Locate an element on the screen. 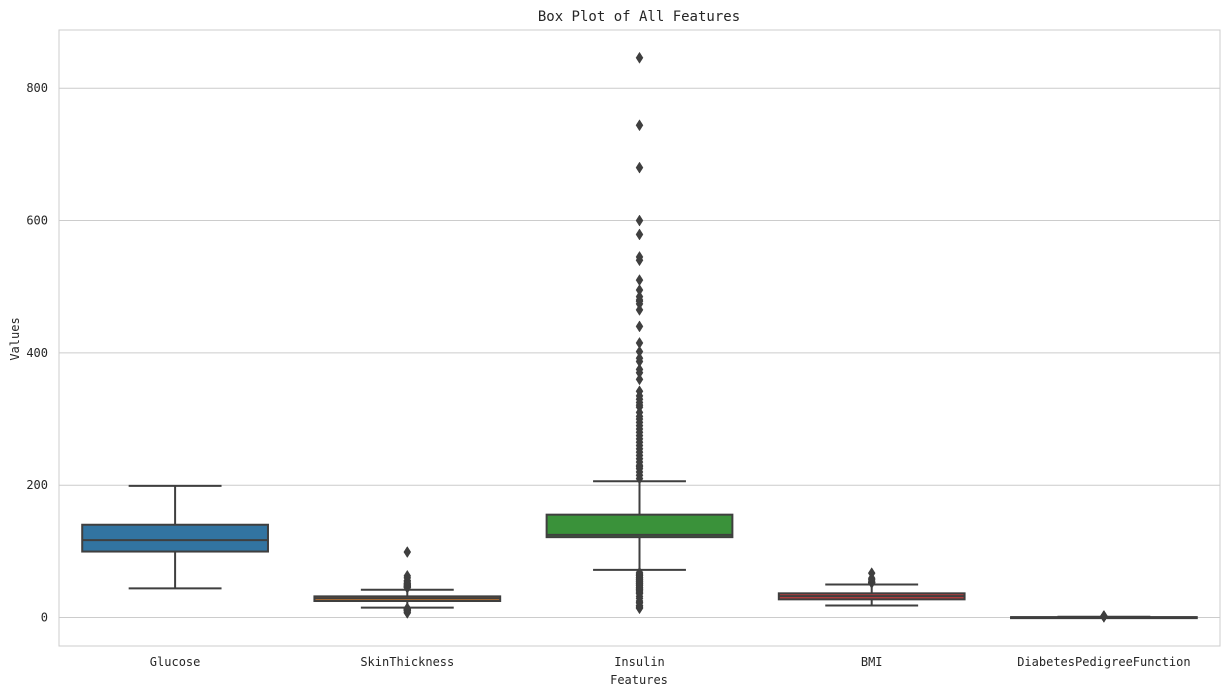  box-group-SkinThickness is located at coordinates (407, 582).